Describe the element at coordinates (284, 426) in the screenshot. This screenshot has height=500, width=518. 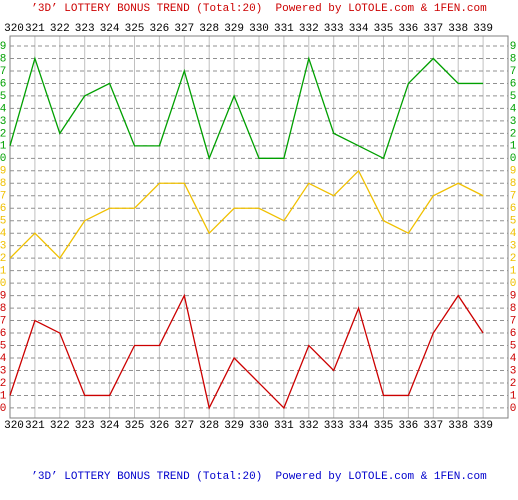
I see `x-tick-label: 331` at that location.